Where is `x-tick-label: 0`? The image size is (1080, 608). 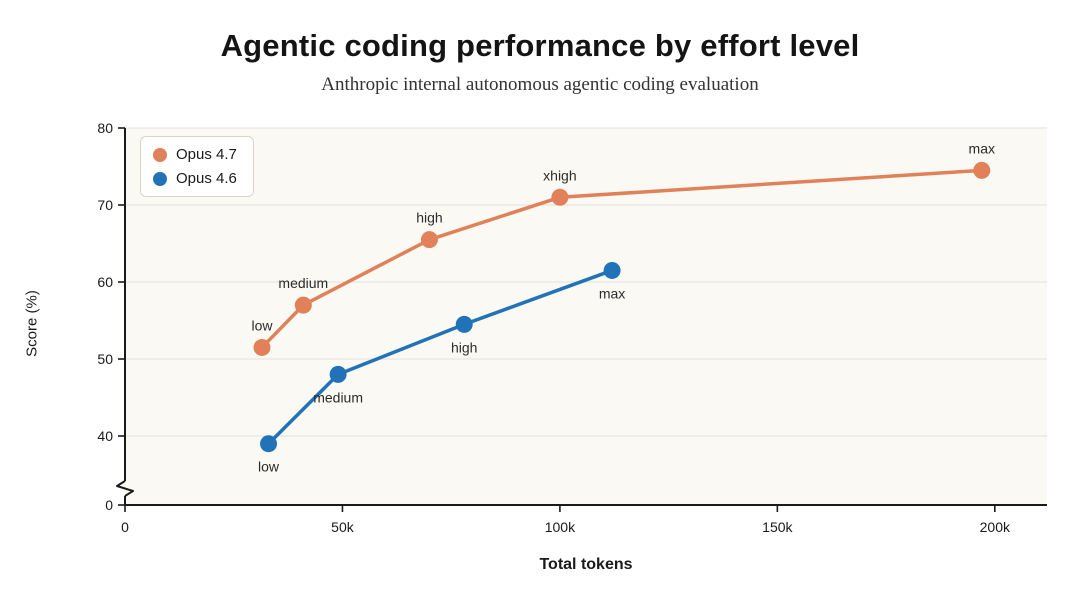
x-tick-label: 0 is located at coordinates (125, 527).